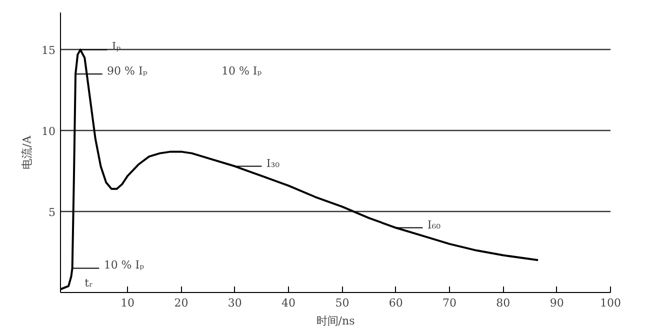 The image size is (647, 336). What do you see at coordinates (181, 303) in the screenshot?
I see `x-tick-label: 20` at bounding box center [181, 303].